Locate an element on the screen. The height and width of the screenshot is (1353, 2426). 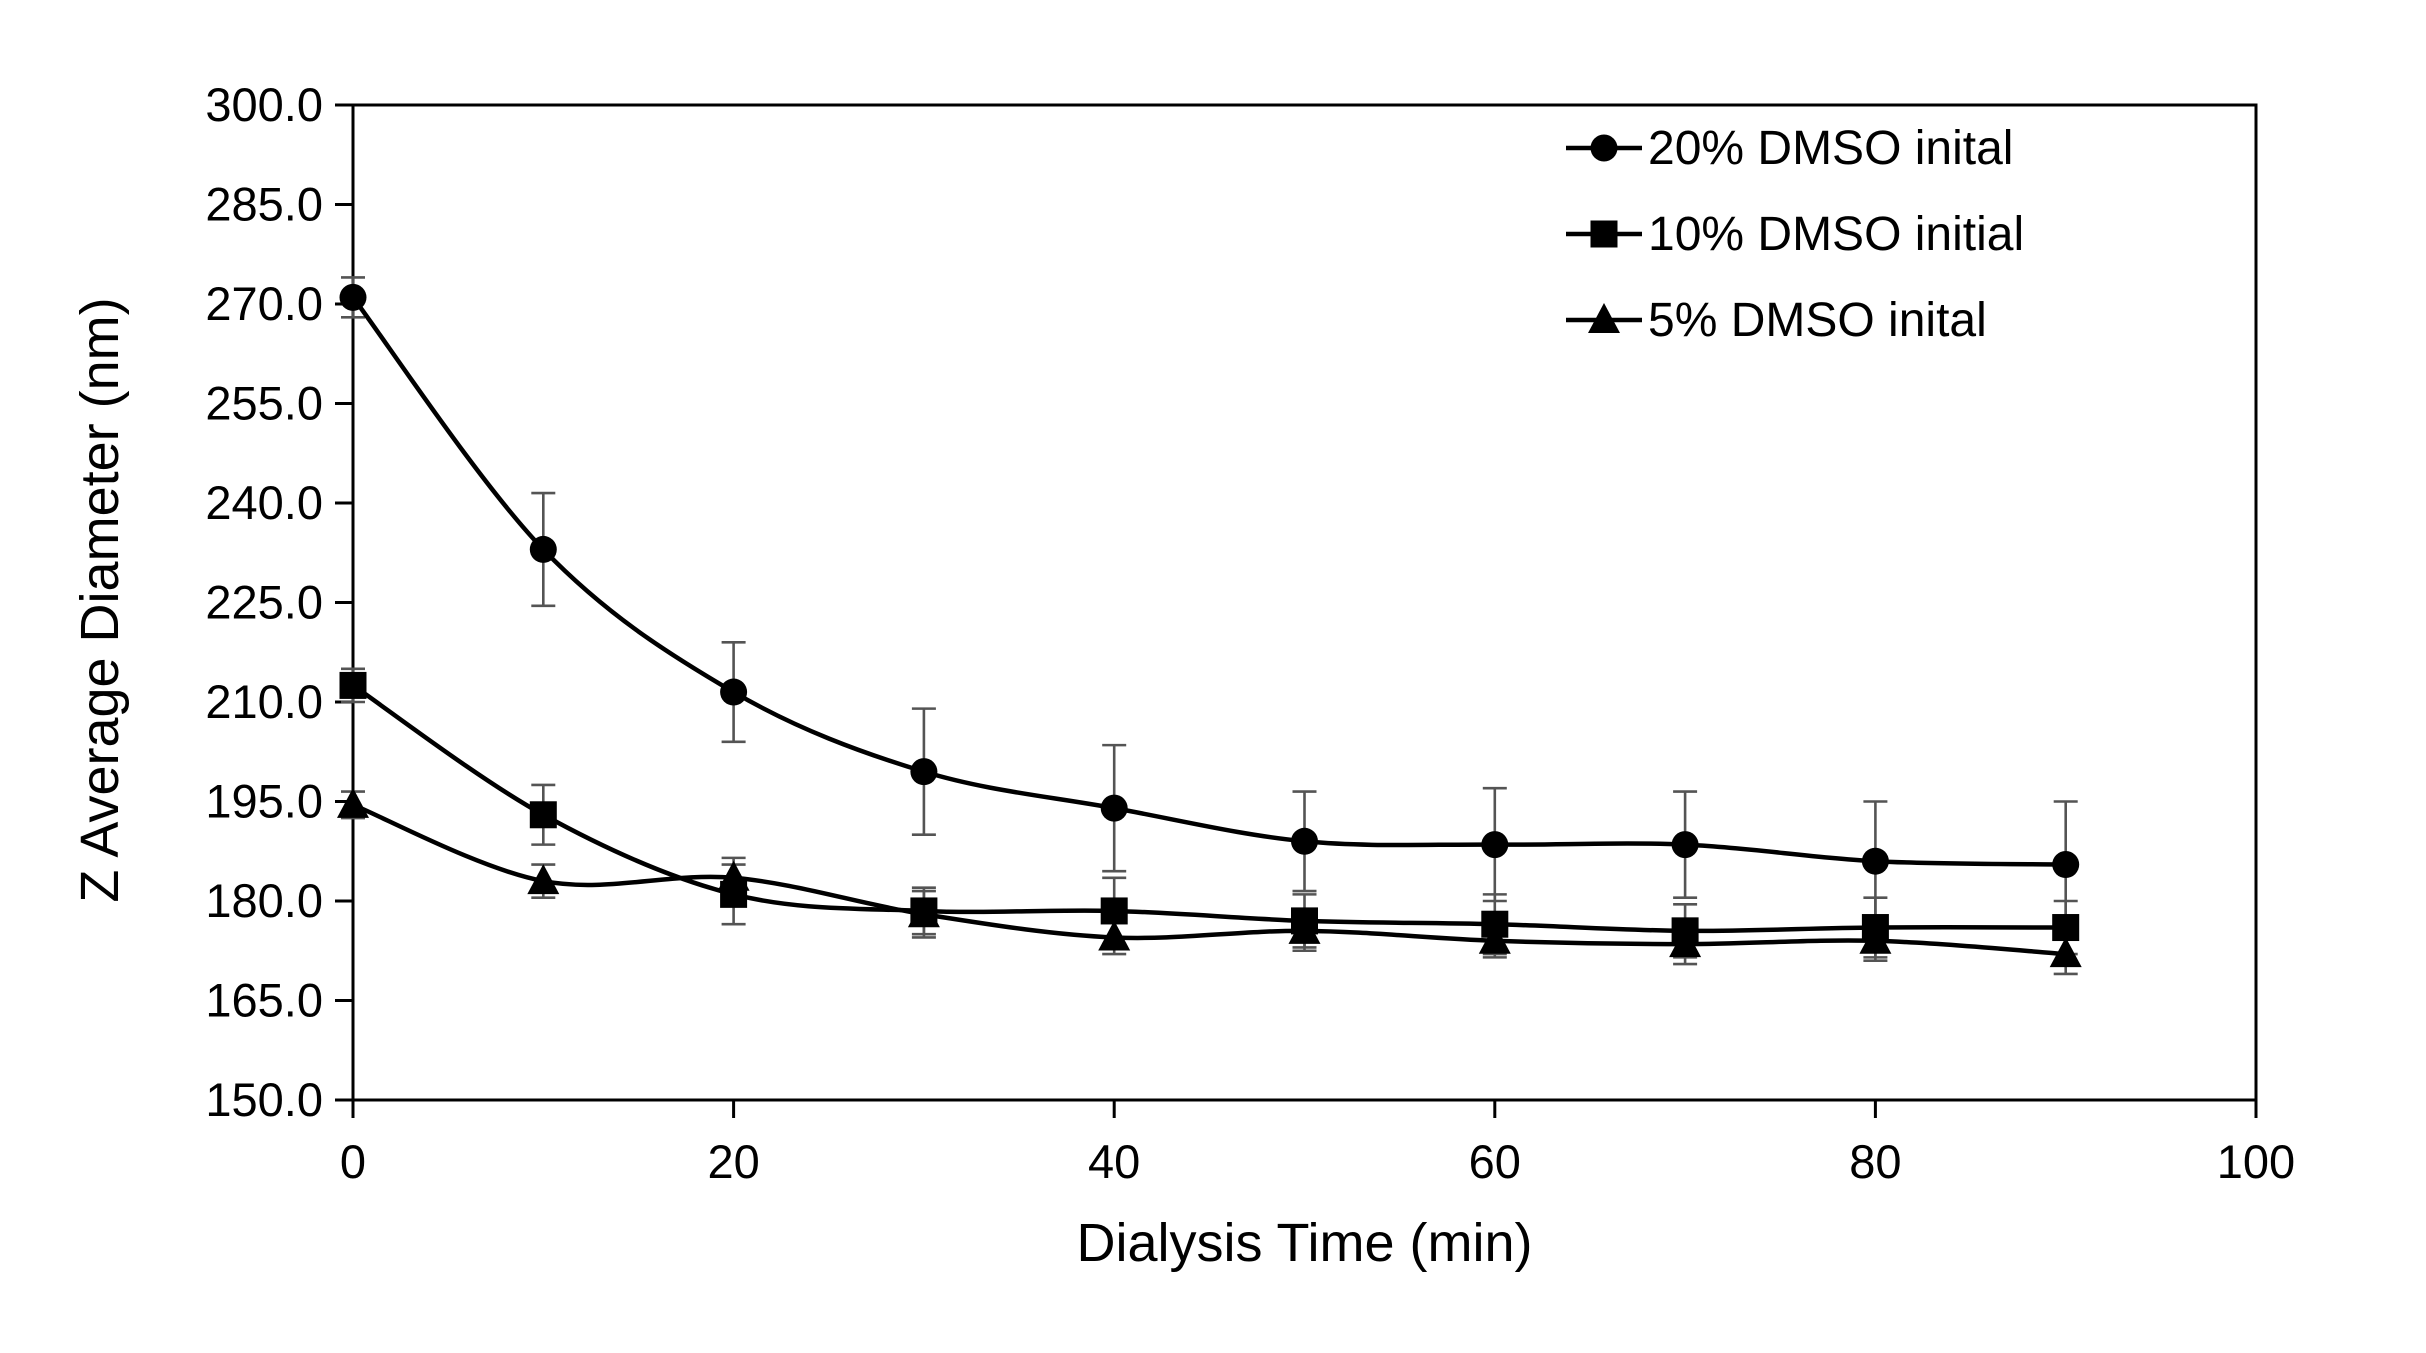
legend-entry-20pct: 20% DMSO inital is located at coordinates (1793, 148).